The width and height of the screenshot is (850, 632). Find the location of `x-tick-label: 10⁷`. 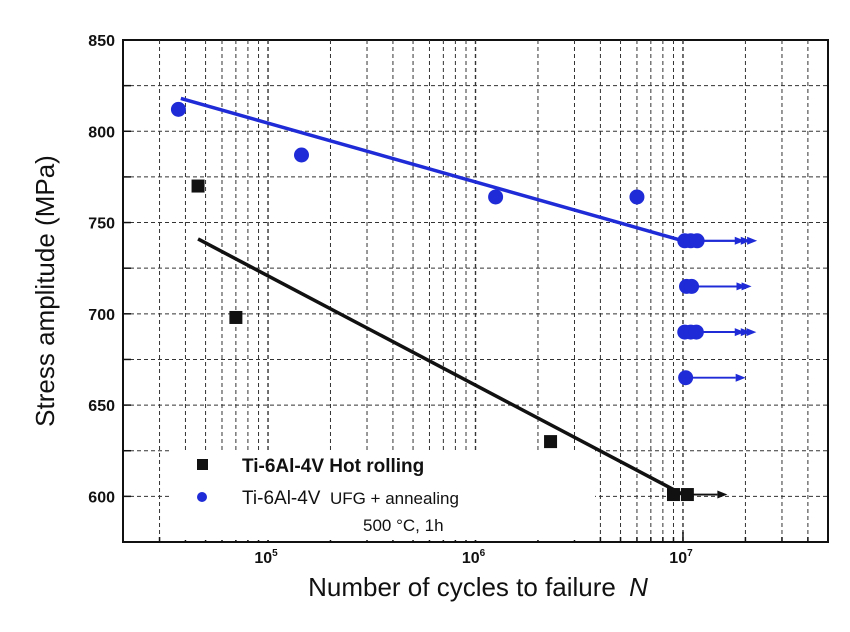

x-tick-label: 10⁷ is located at coordinates (681, 557).